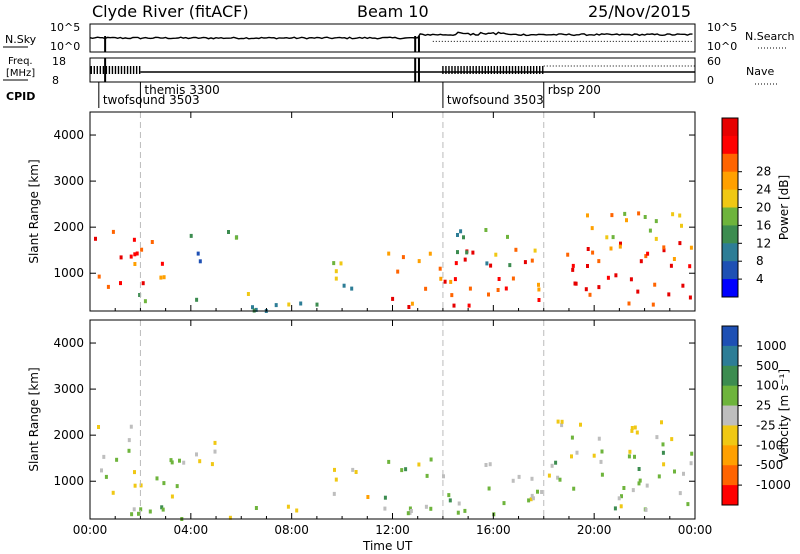  What do you see at coordinates (695, 530) in the screenshot?
I see `x-tick-label: 00:00` at bounding box center [695, 530].